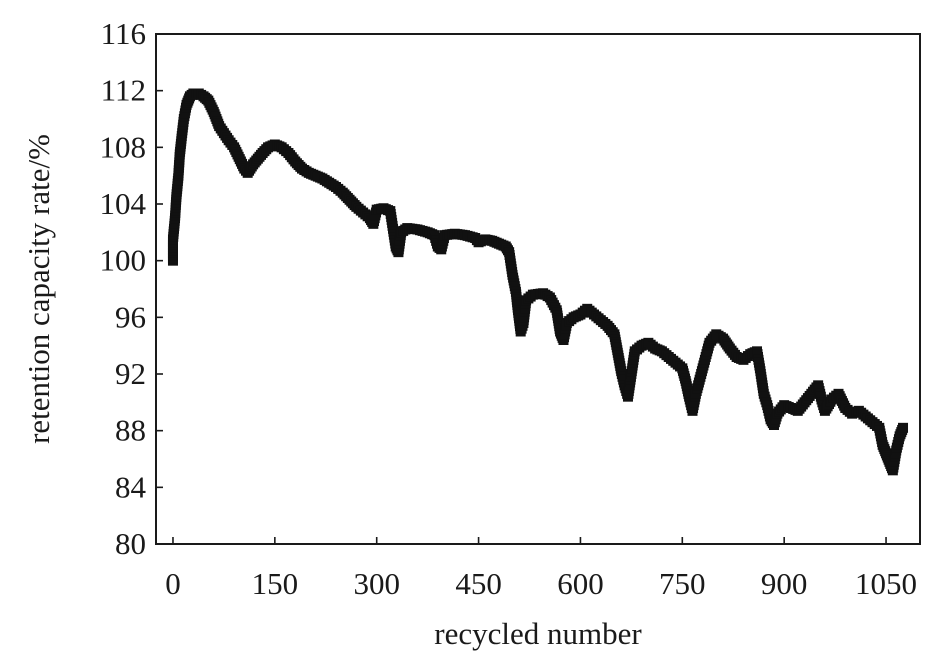  I want to click on data-point, so click(903, 427).